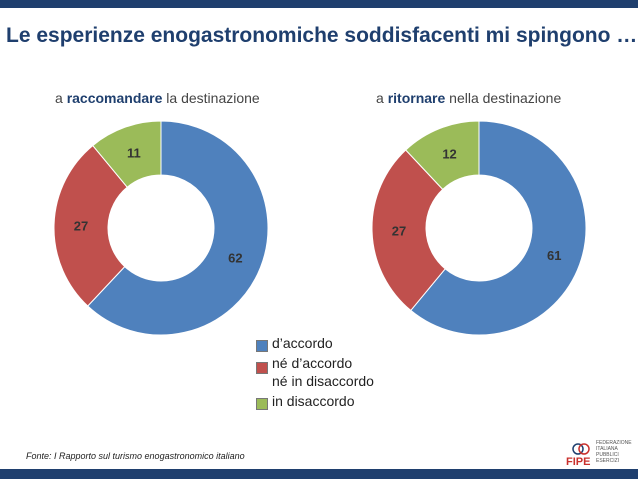 Image resolution: width=638 pixels, height=479 pixels. Describe the element at coordinates (581, 449) in the screenshot. I see `logo-rings-icon` at that location.